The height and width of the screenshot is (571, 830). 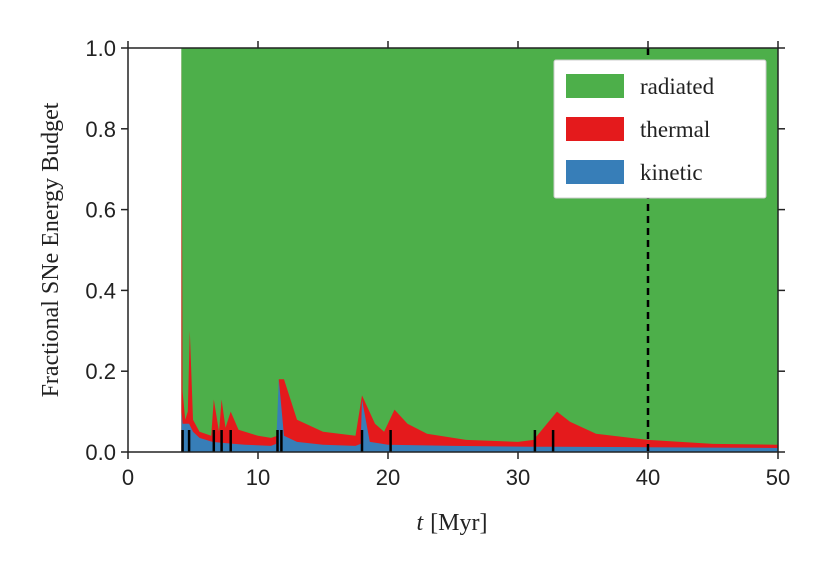 I want to click on legend: radiated thermal kinetic, so click(x=660, y=129).